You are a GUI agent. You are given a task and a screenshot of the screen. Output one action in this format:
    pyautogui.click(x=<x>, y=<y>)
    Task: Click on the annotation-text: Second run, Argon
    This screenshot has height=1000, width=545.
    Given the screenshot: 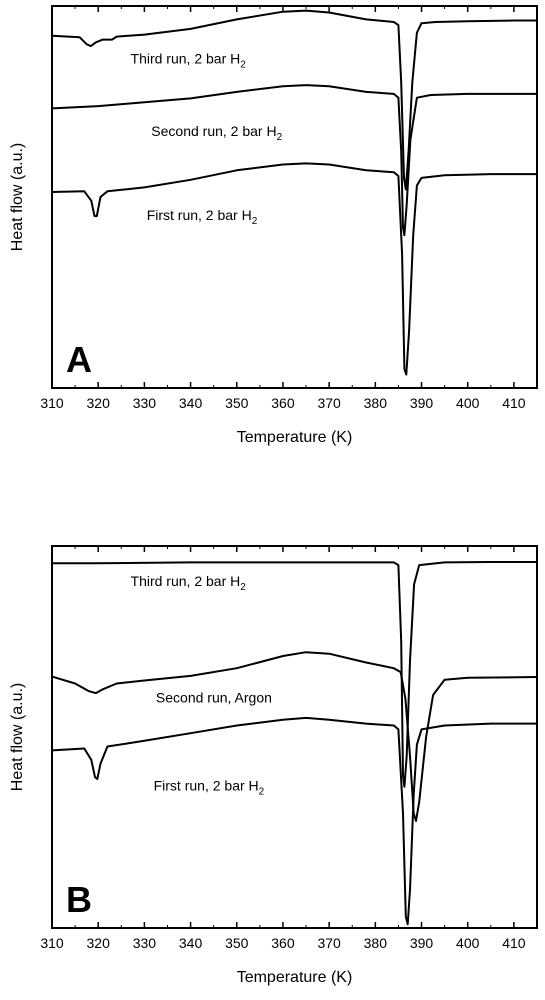 What is the action you would take?
    pyautogui.click(x=214, y=698)
    